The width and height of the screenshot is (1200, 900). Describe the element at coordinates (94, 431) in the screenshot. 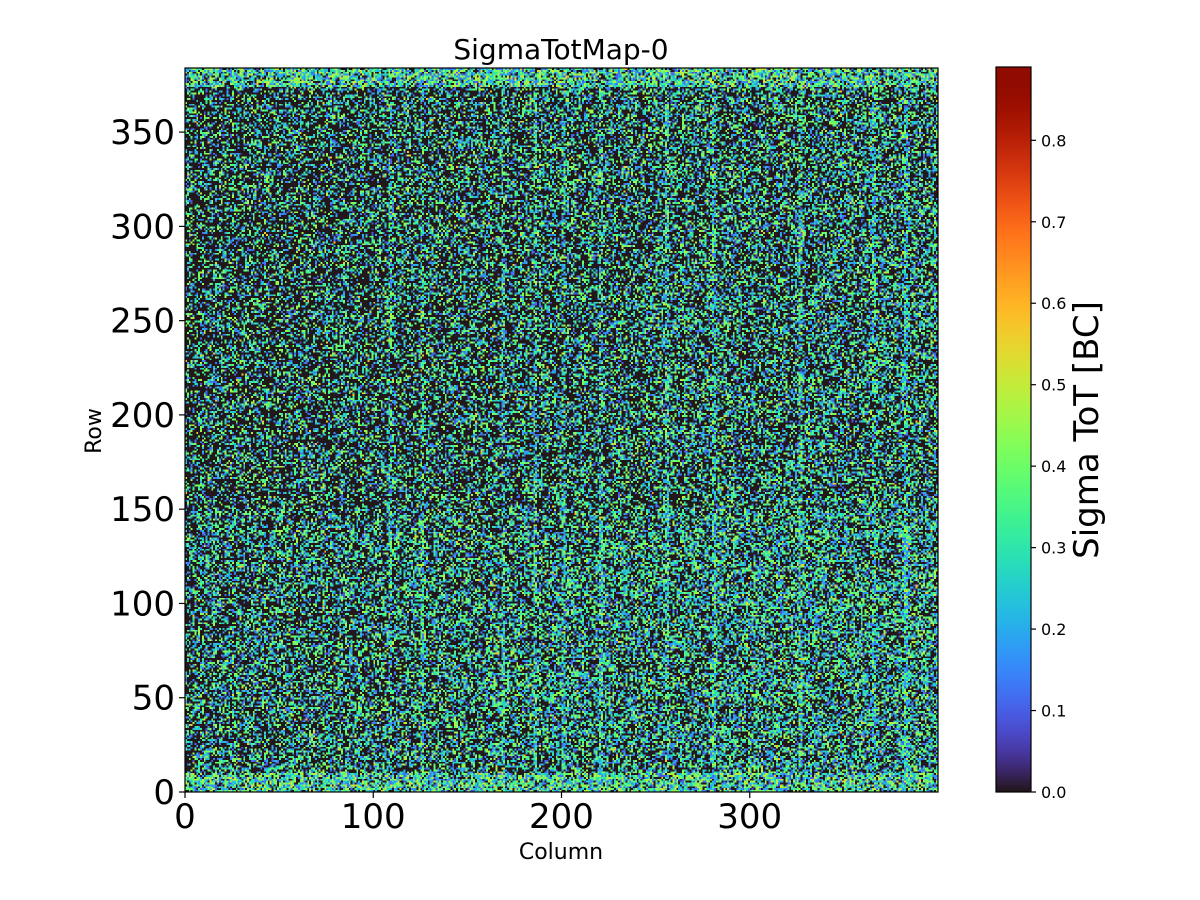

I see `y-axis-label: Row` at that location.